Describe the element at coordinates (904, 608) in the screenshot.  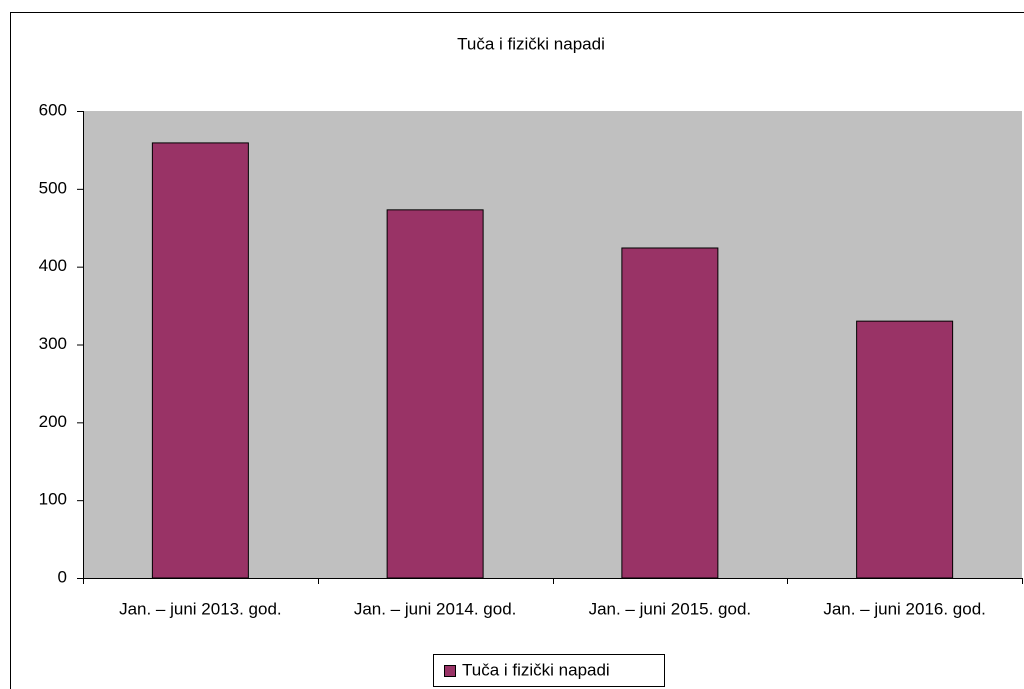
I see `x-tick-label: Jan. – juni 2016. god.` at that location.